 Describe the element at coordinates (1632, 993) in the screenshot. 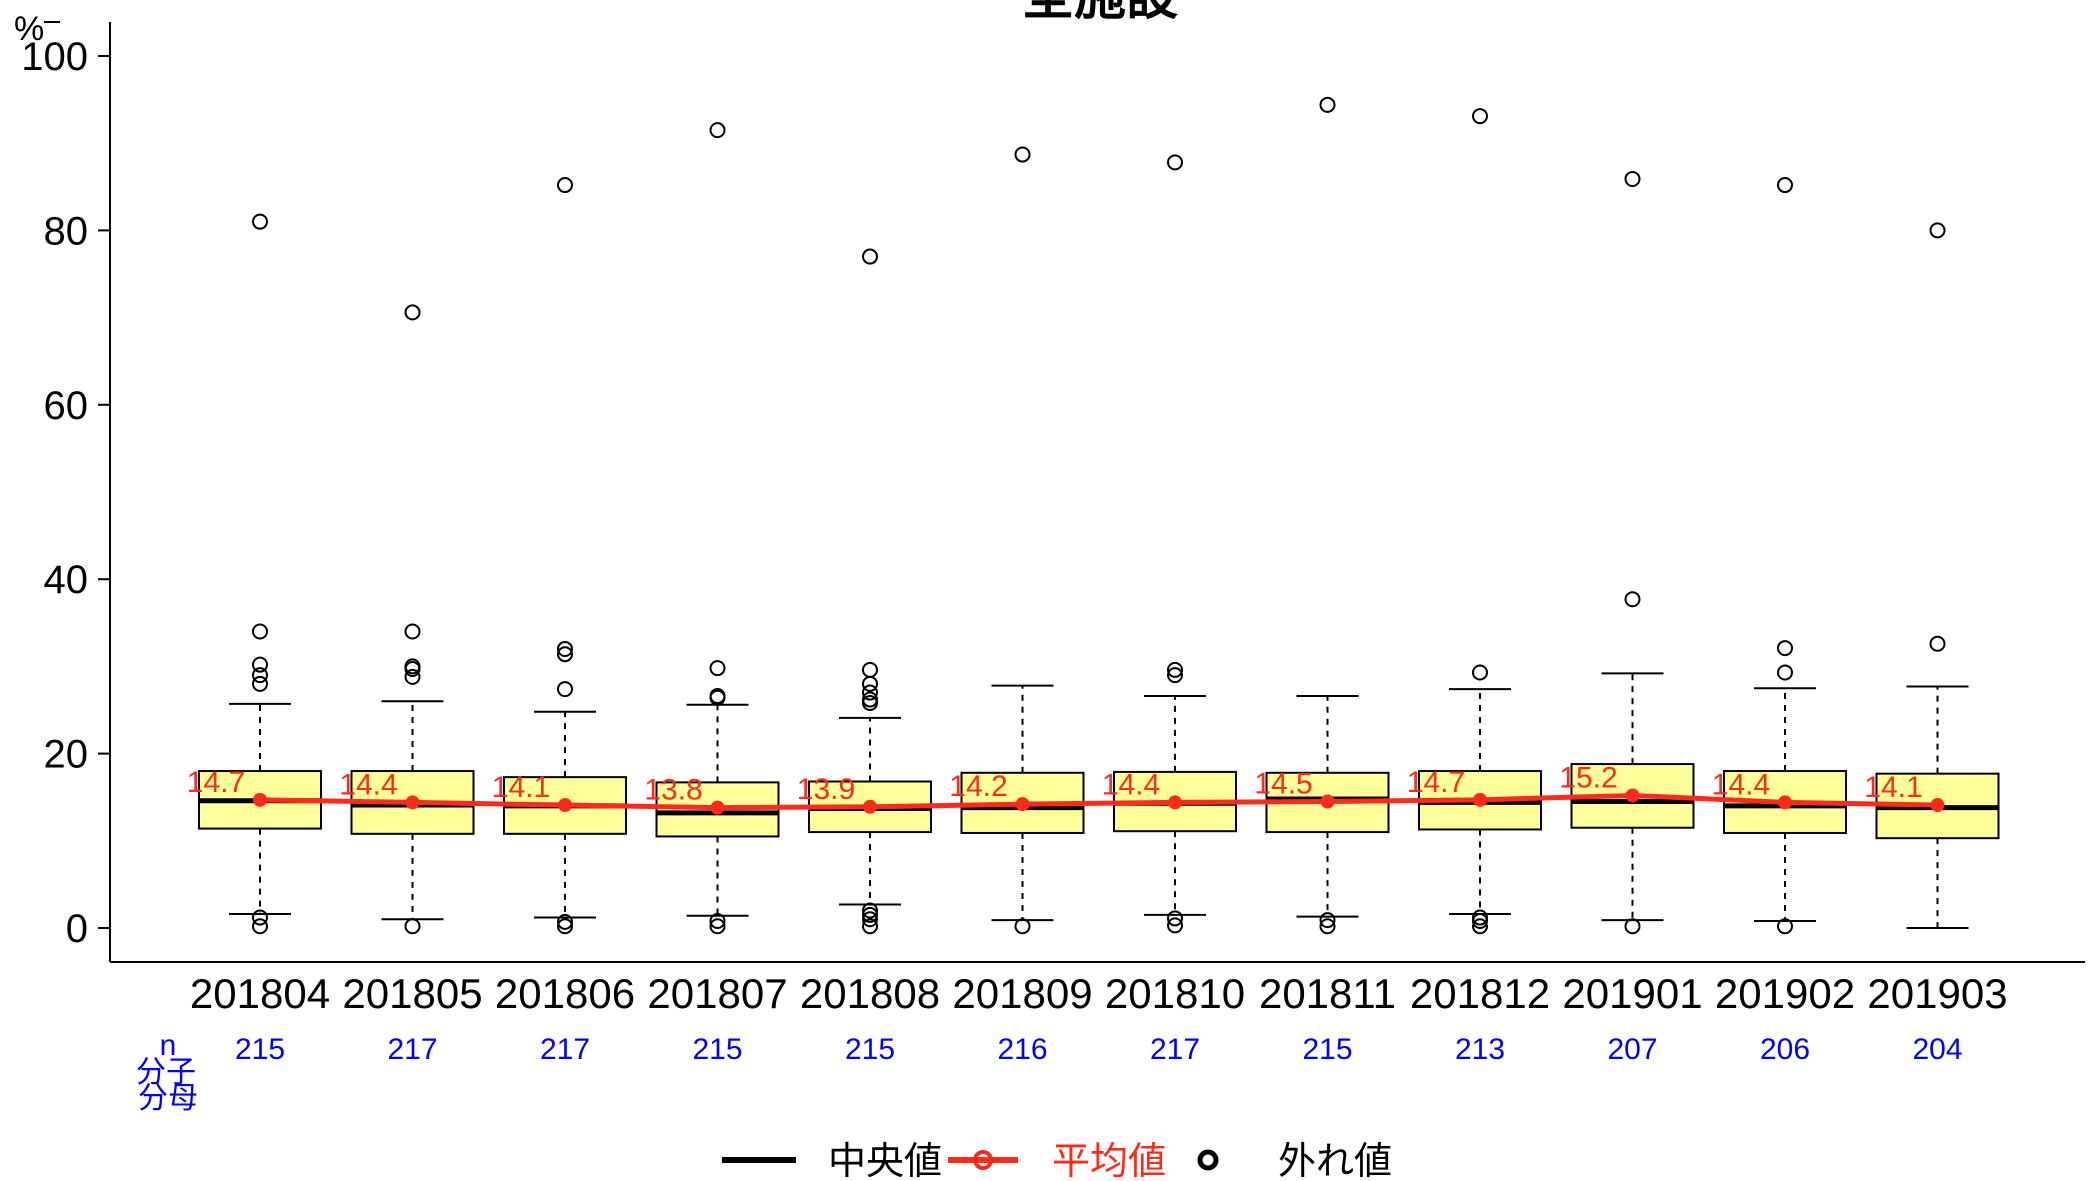

I see `x-tick-label: 201901` at that location.